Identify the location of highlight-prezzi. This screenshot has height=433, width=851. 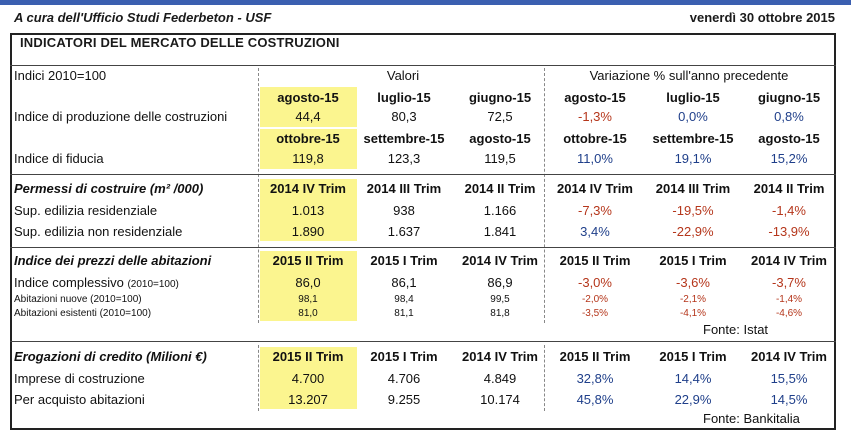
(308, 286).